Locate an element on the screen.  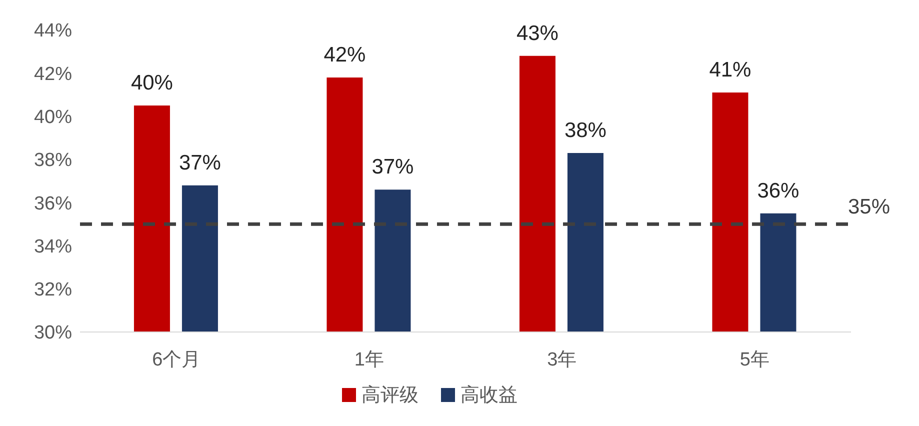
data-label: 38% is located at coordinates (585, 130).